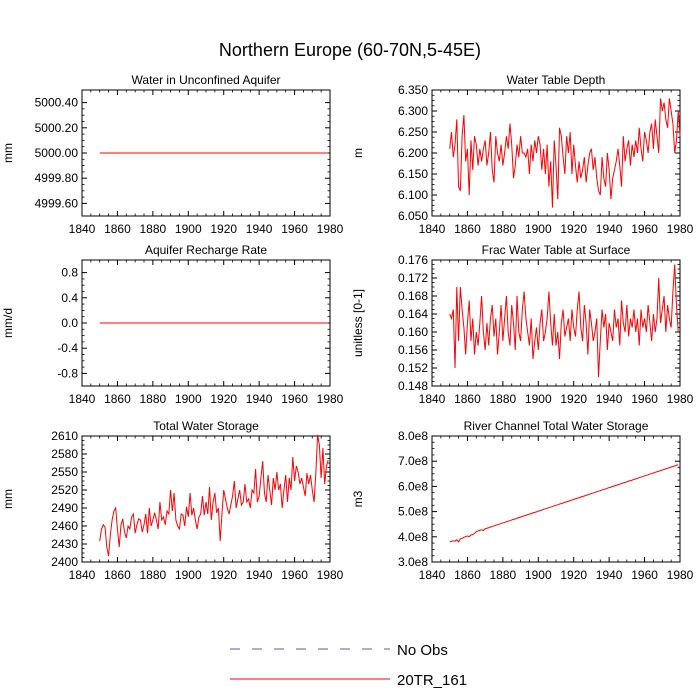 The image size is (700, 700). What do you see at coordinates (206, 80) in the screenshot?
I see `panel-title: Water in Unconfined Aquifer` at bounding box center [206, 80].